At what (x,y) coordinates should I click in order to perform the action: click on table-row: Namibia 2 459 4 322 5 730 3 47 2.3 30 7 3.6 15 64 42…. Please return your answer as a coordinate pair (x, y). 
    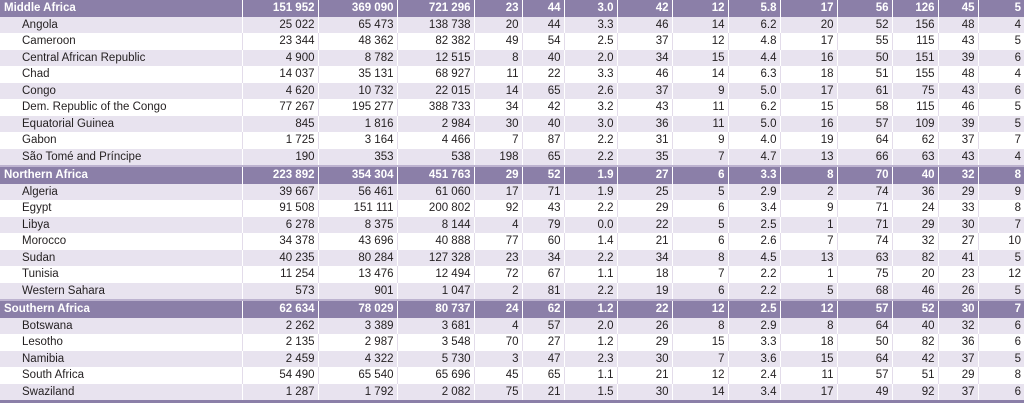
    Looking at the image, I should click on (512, 358).